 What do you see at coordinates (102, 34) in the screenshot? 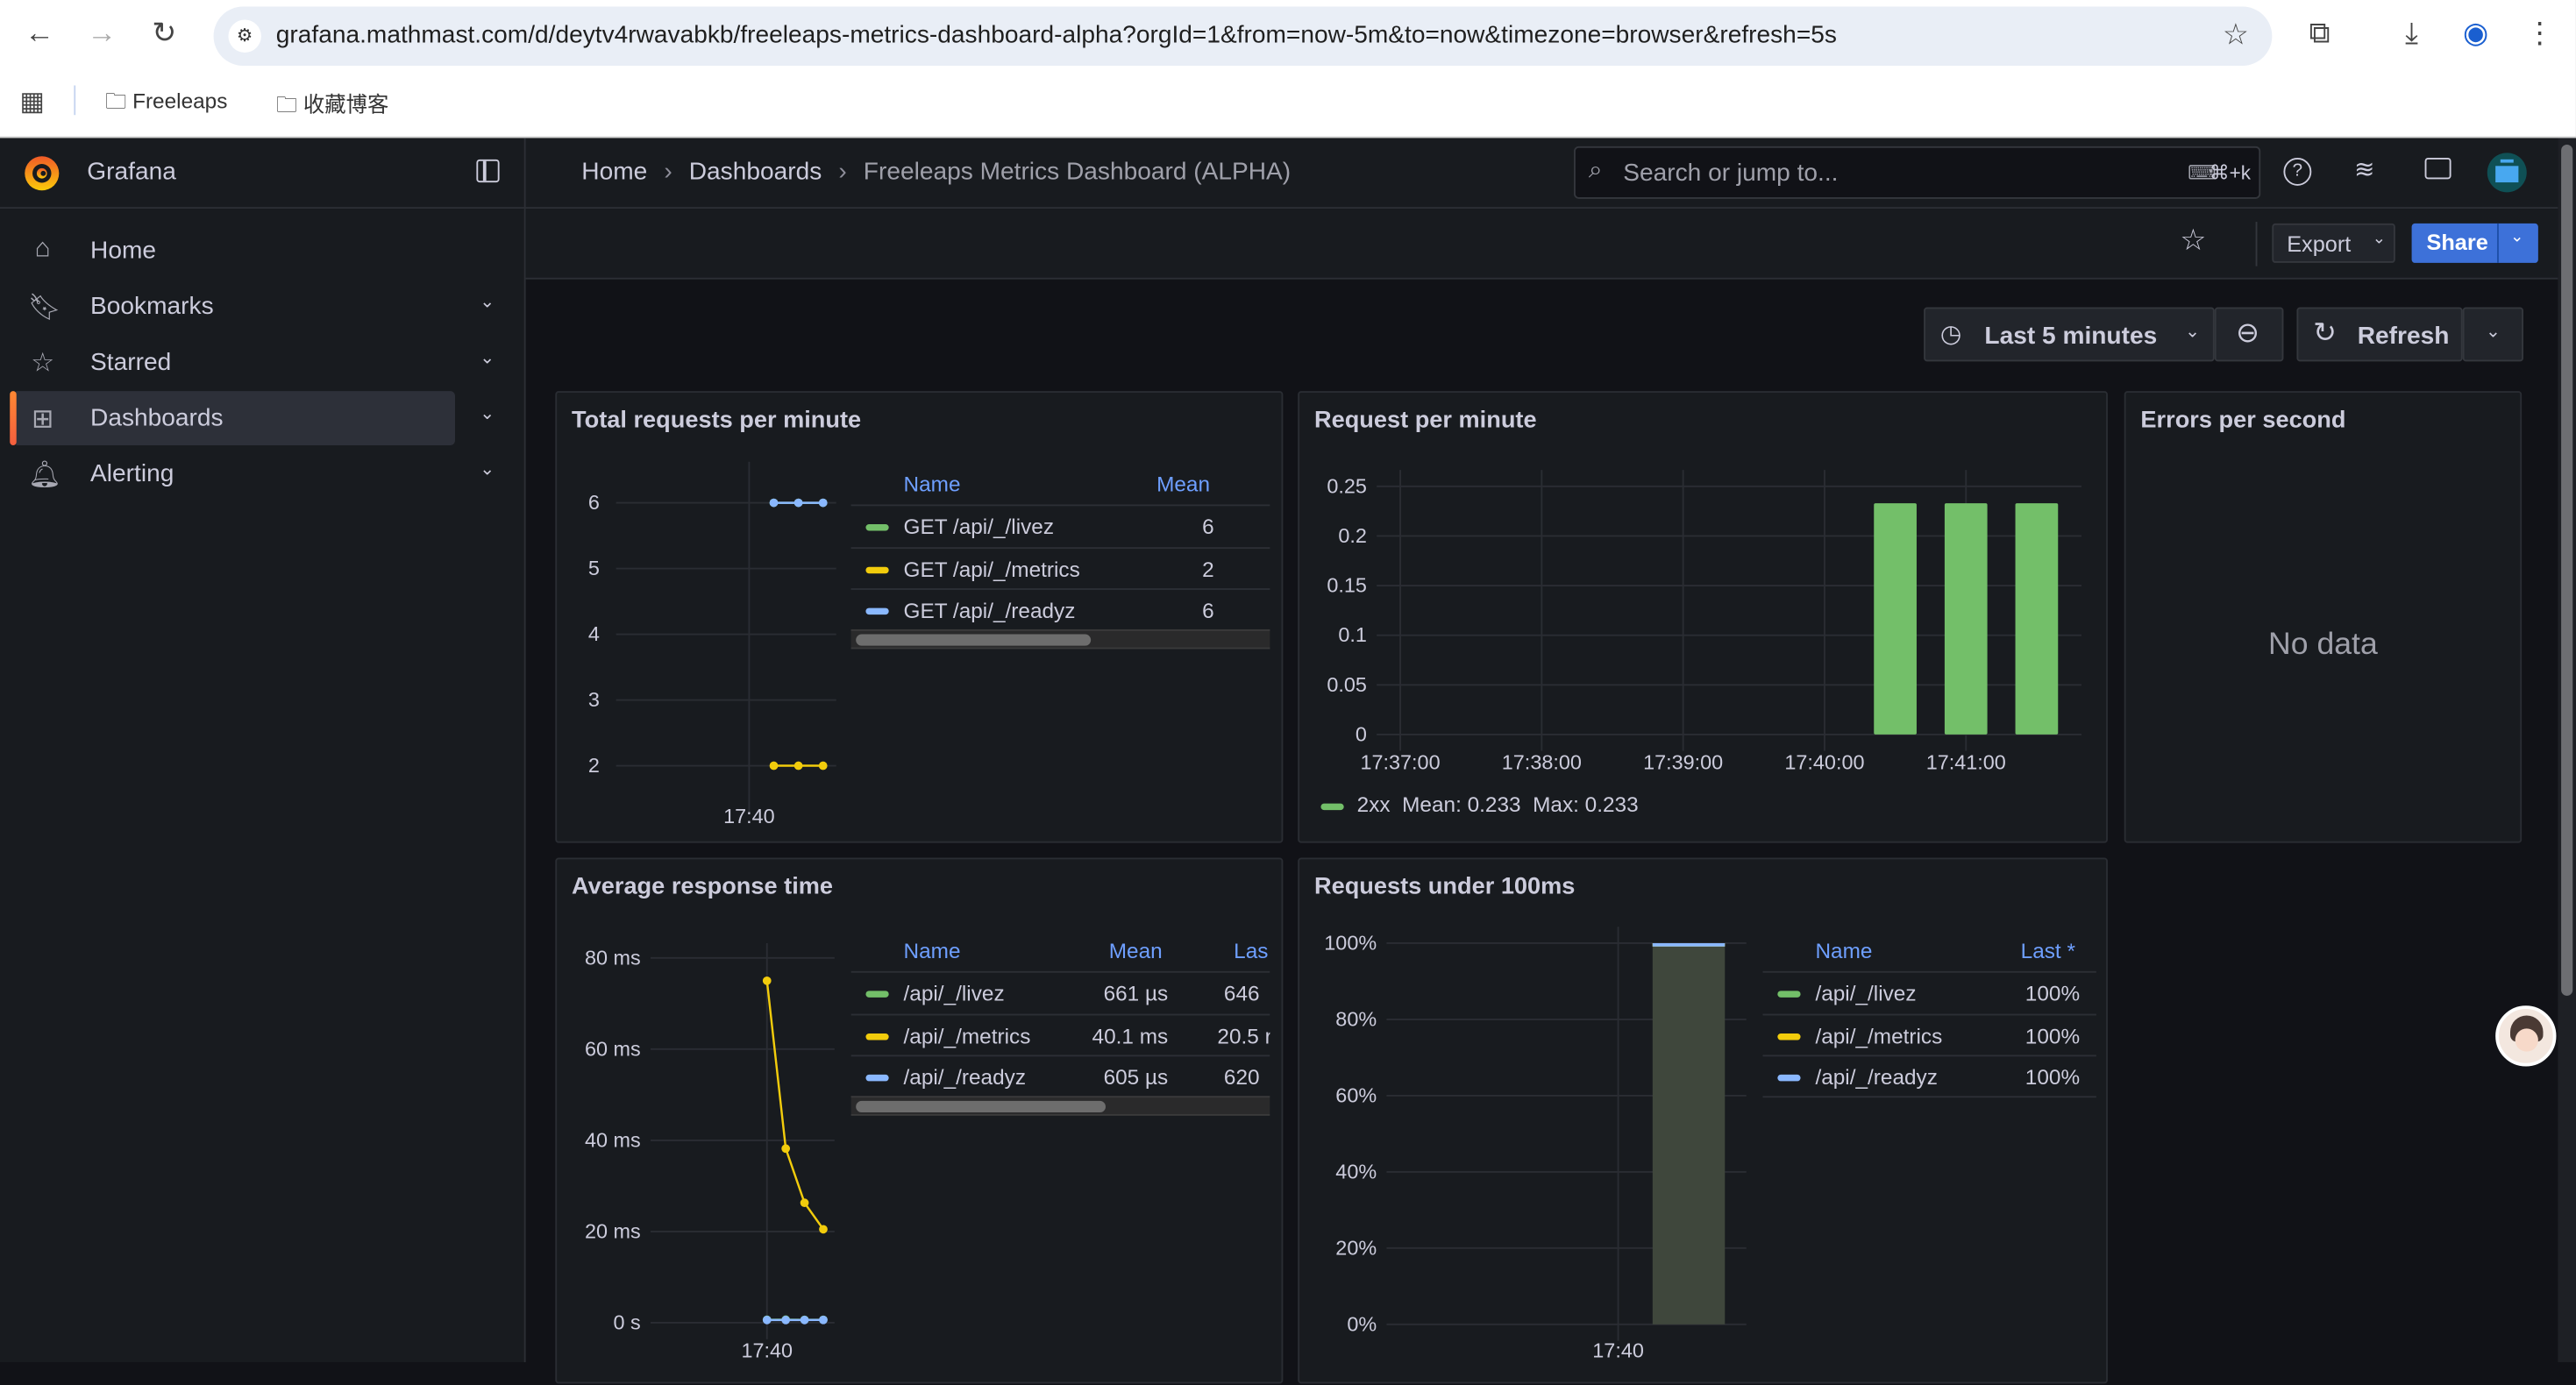
I see `forward-icon: →` at bounding box center [102, 34].